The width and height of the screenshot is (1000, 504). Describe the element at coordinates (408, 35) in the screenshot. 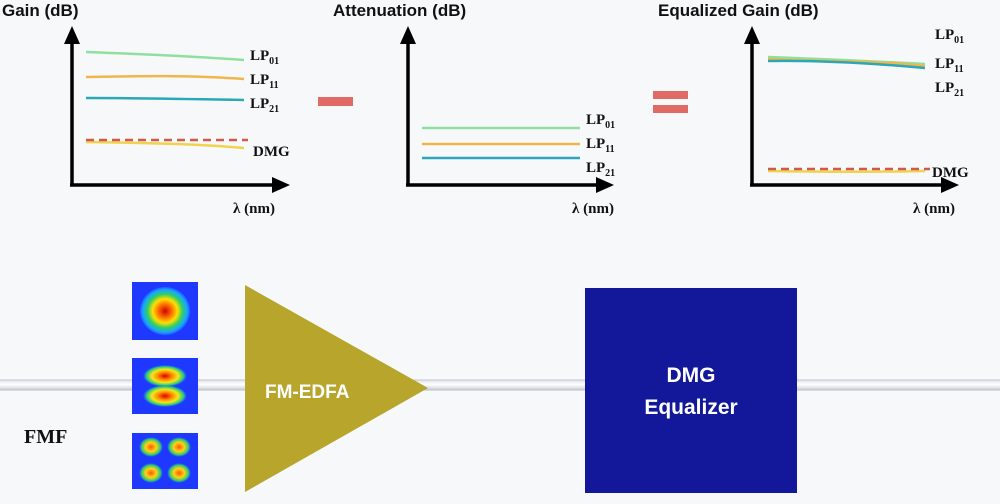

I see `attenuation-y-arrow-icon` at that location.